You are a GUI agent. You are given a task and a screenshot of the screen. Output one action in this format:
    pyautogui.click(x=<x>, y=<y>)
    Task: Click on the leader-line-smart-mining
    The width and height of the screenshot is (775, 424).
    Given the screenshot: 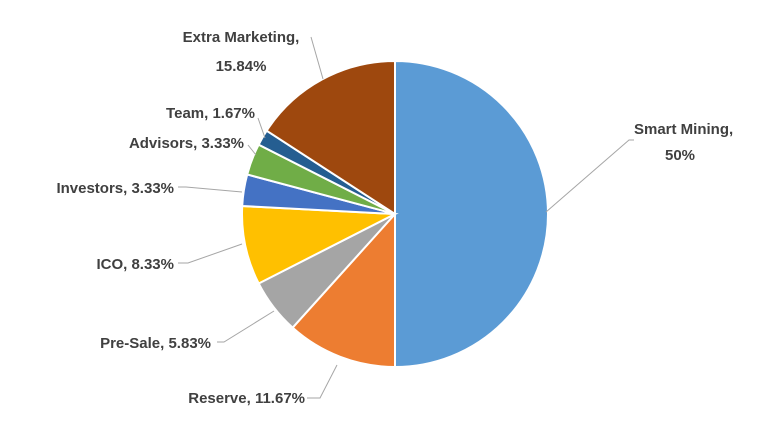 What is the action you would take?
    pyautogui.click(x=589, y=176)
    